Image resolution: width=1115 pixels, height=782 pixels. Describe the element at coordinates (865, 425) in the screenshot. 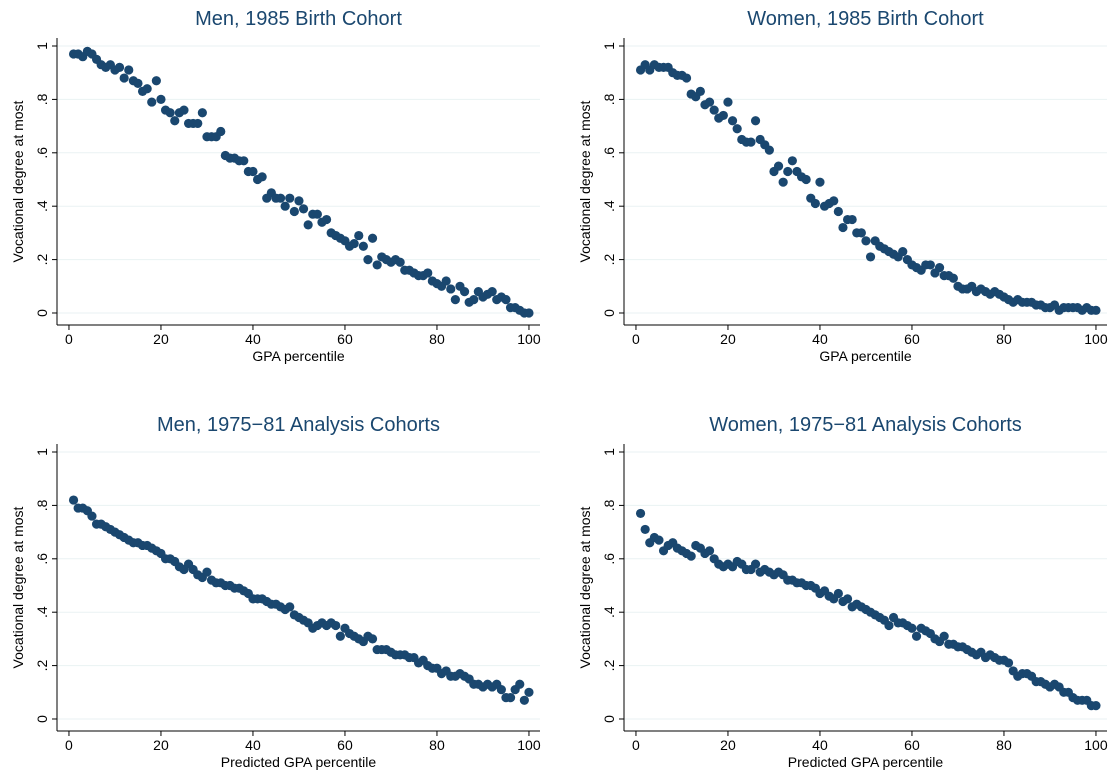

I see `panel-title: Women, 1975−81 Analysis Cohorts` at that location.